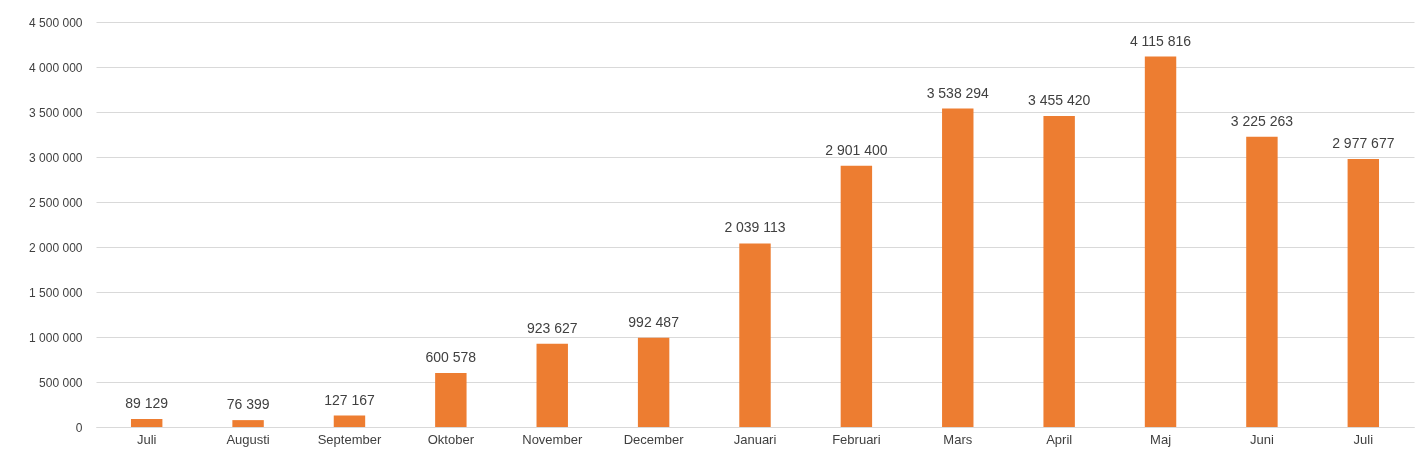 Image resolution: width=1425 pixels, height=465 pixels. I want to click on y-tick-label: 1 000 000, so click(56, 337).